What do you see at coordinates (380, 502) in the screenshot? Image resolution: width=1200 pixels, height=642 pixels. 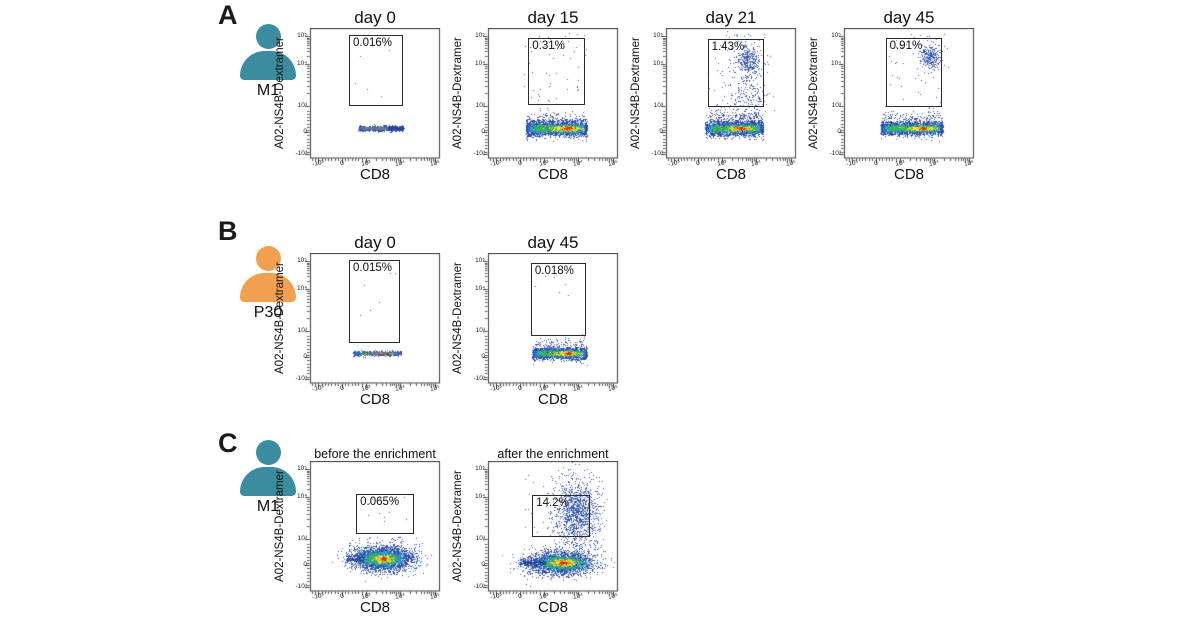 I see `gate-percent-label: 0.065%` at bounding box center [380, 502].